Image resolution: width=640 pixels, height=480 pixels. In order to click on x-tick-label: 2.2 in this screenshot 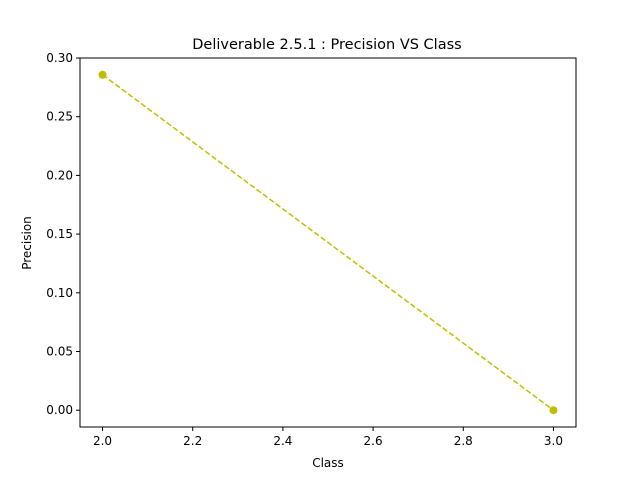, I will do `click(192, 441)`.